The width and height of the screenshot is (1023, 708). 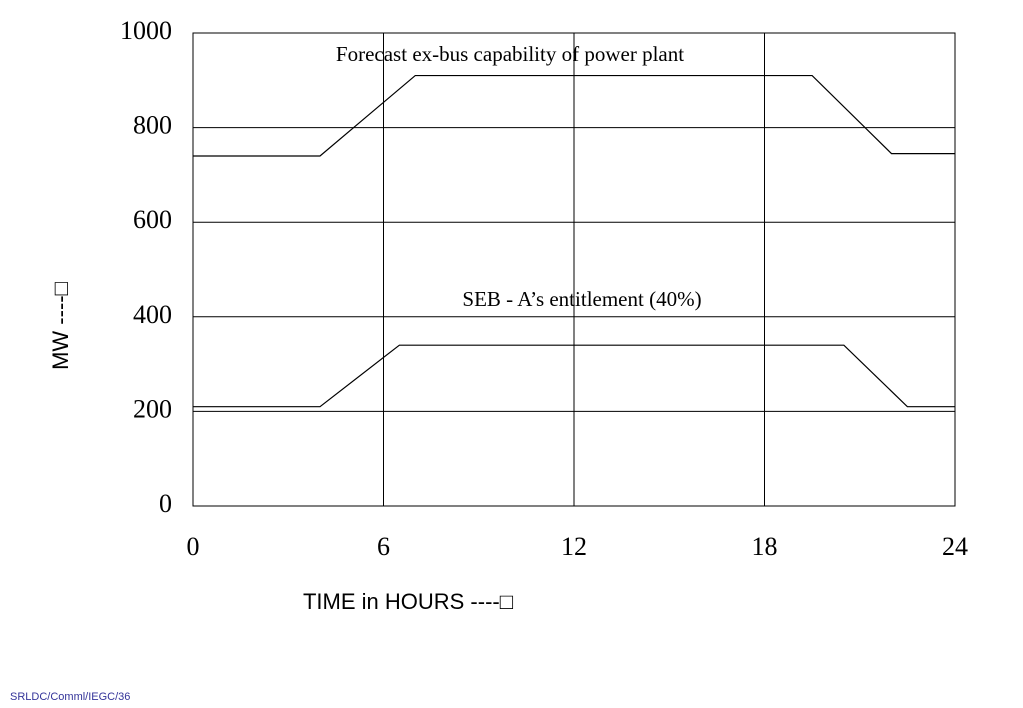 I want to click on x-axis-label: TIME in HOURS ----□, so click(x=408, y=601).